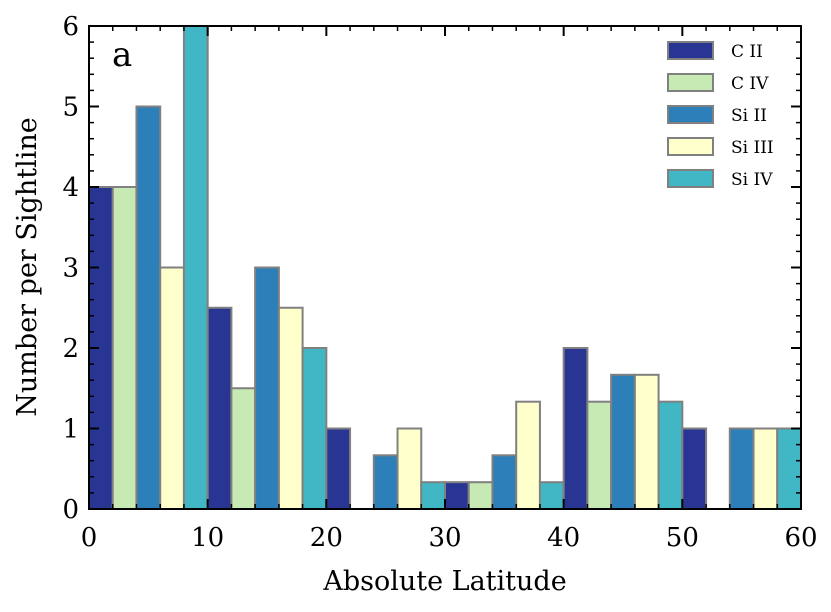 The height and width of the screenshot is (612, 831). What do you see at coordinates (70, 188) in the screenshot?
I see `y-tick-label: 4` at bounding box center [70, 188].